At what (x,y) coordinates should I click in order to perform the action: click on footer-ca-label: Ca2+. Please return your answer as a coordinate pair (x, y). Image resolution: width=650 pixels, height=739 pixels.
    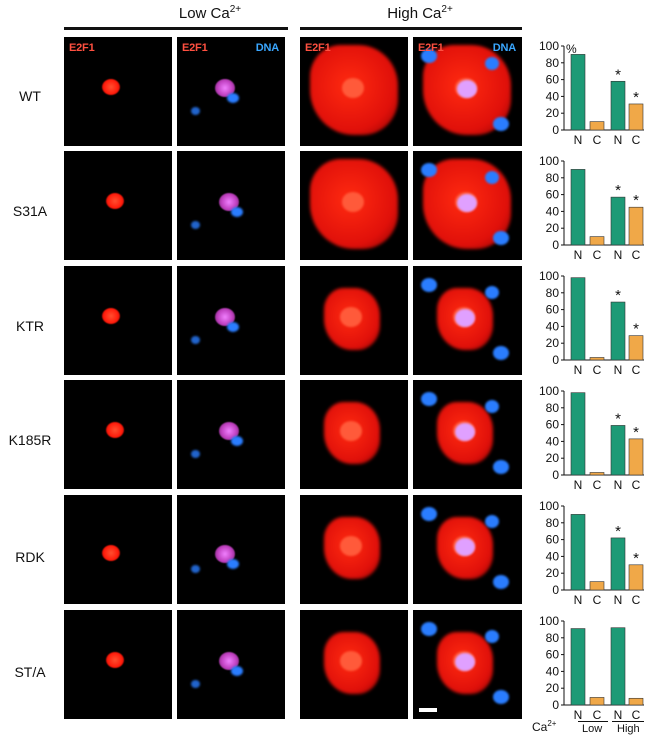
    Looking at the image, I should click on (544, 726).